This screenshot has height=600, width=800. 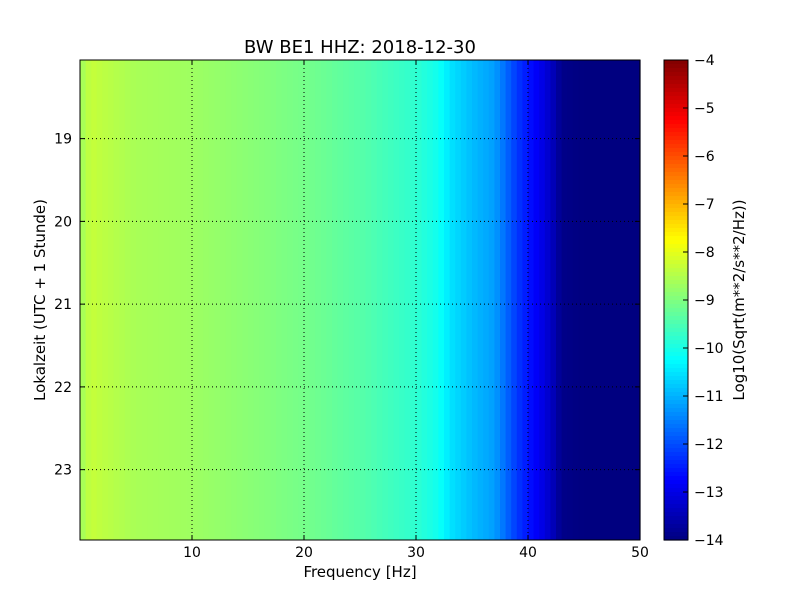 What do you see at coordinates (704, 157) in the screenshot?
I see `colorbar-tick-label: −6` at bounding box center [704, 157].